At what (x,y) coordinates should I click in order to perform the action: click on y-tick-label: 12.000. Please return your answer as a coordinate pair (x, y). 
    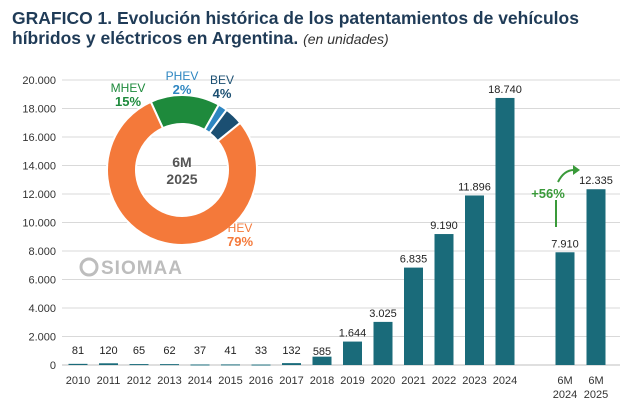
    Looking at the image, I should click on (39, 195).